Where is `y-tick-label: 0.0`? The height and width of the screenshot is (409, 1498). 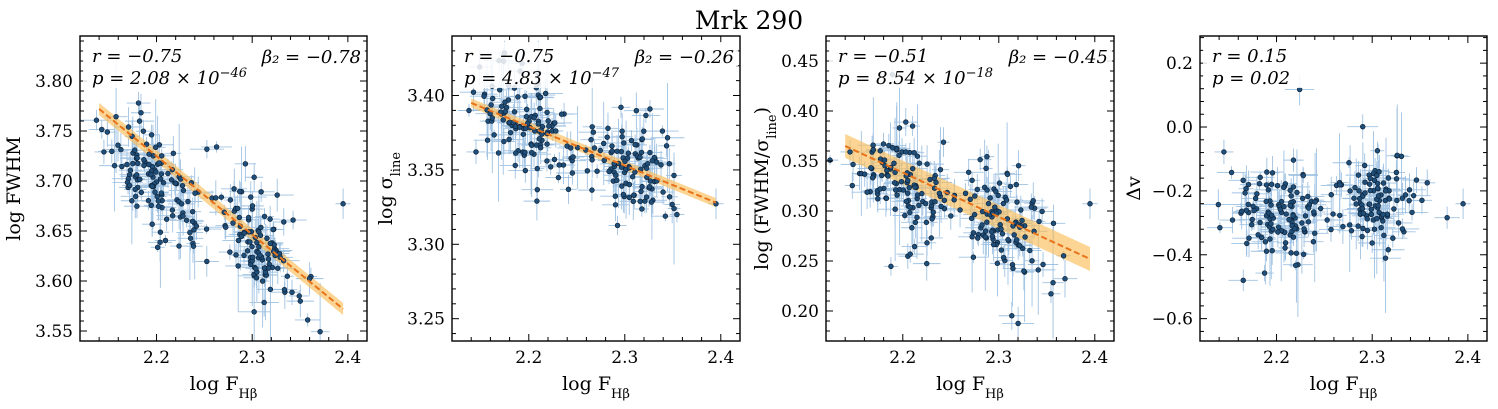
y-tick-label: 0.0 is located at coordinates (1179, 128).